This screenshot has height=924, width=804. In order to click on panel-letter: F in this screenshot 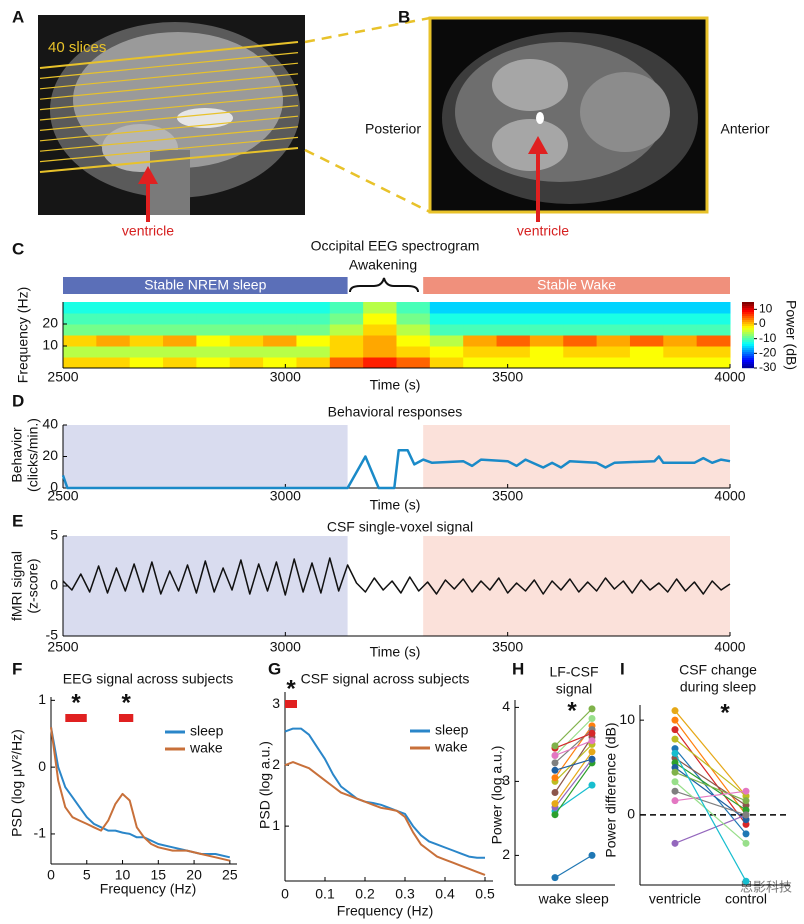, I will do `click(17, 668)`.